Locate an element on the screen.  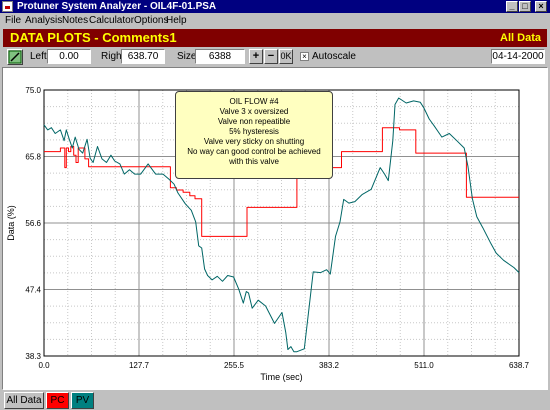
zoom-out-button: − is located at coordinates (271, 56).